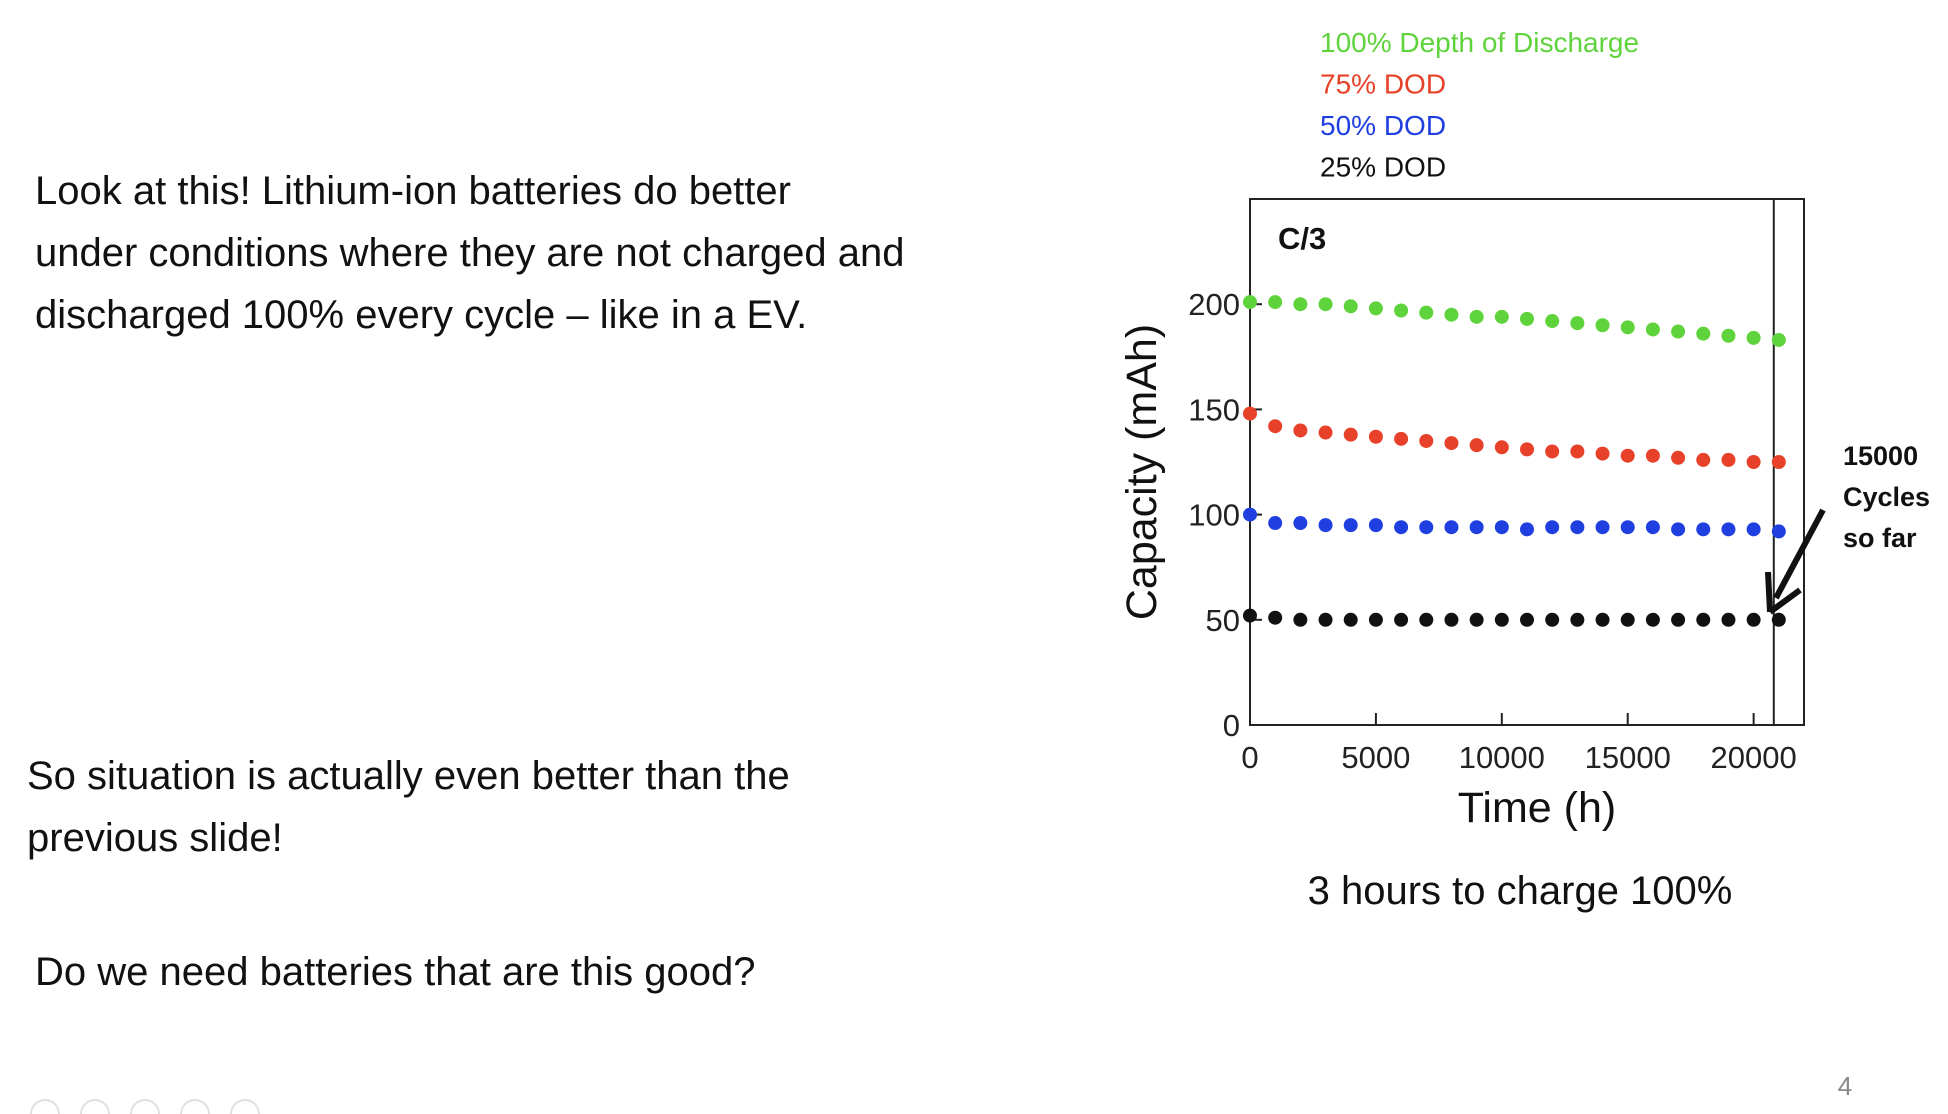 This screenshot has height=1114, width=1948. I want to click on y-tick-label: 50, so click(1223, 620).